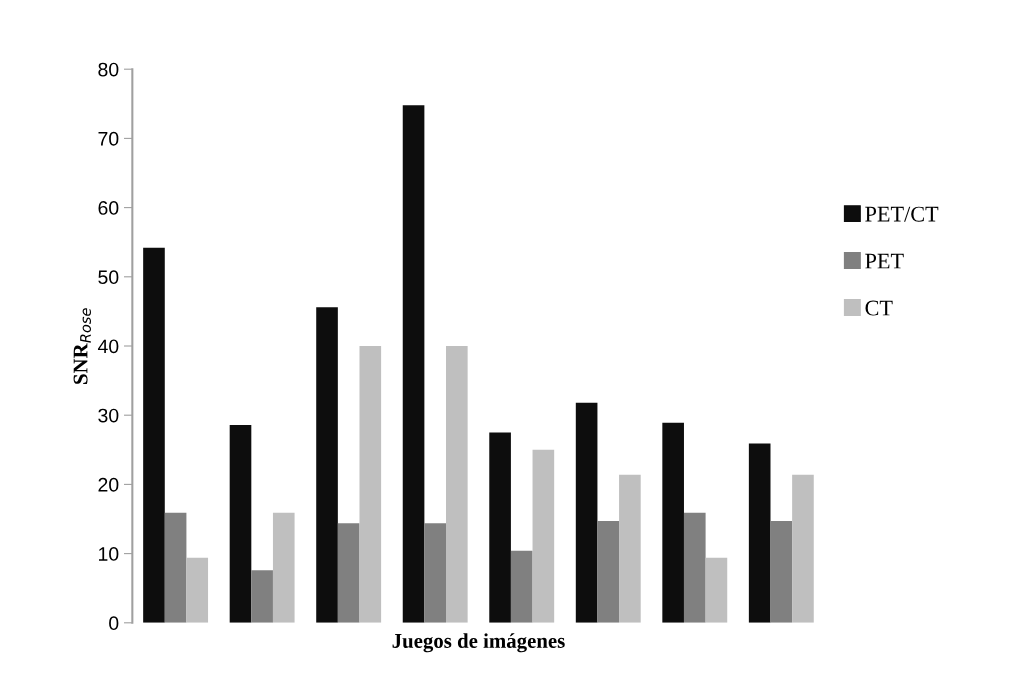 This screenshot has width=1018, height=692. What do you see at coordinates (902, 214) in the screenshot?
I see `legend-label: PET/CT` at bounding box center [902, 214].